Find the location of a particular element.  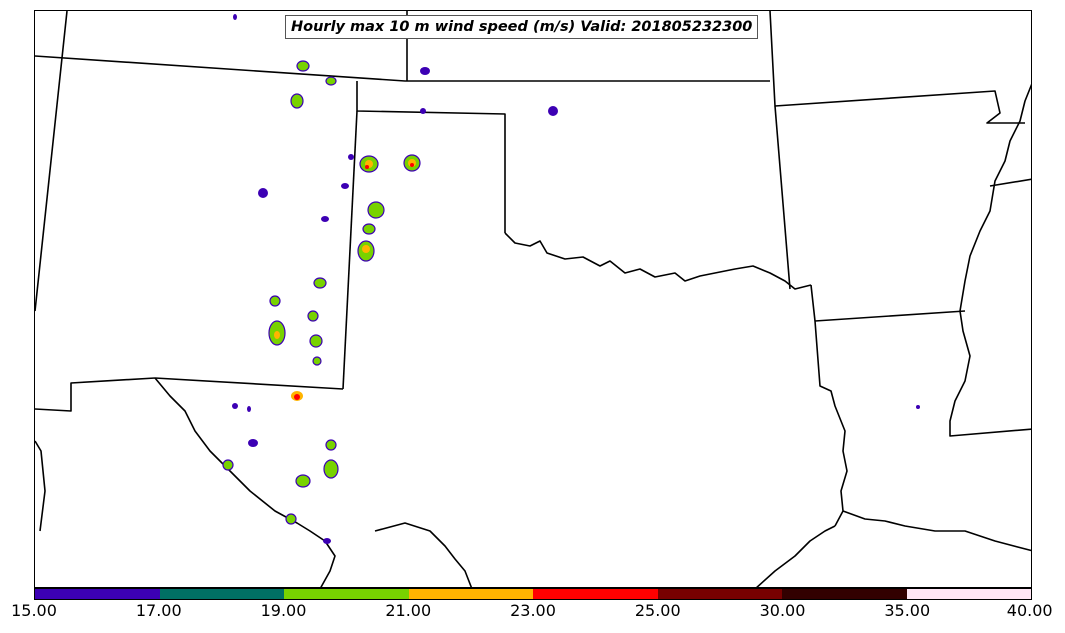

colorbar-tick-label: 23.00 is located at coordinates (533, 610).